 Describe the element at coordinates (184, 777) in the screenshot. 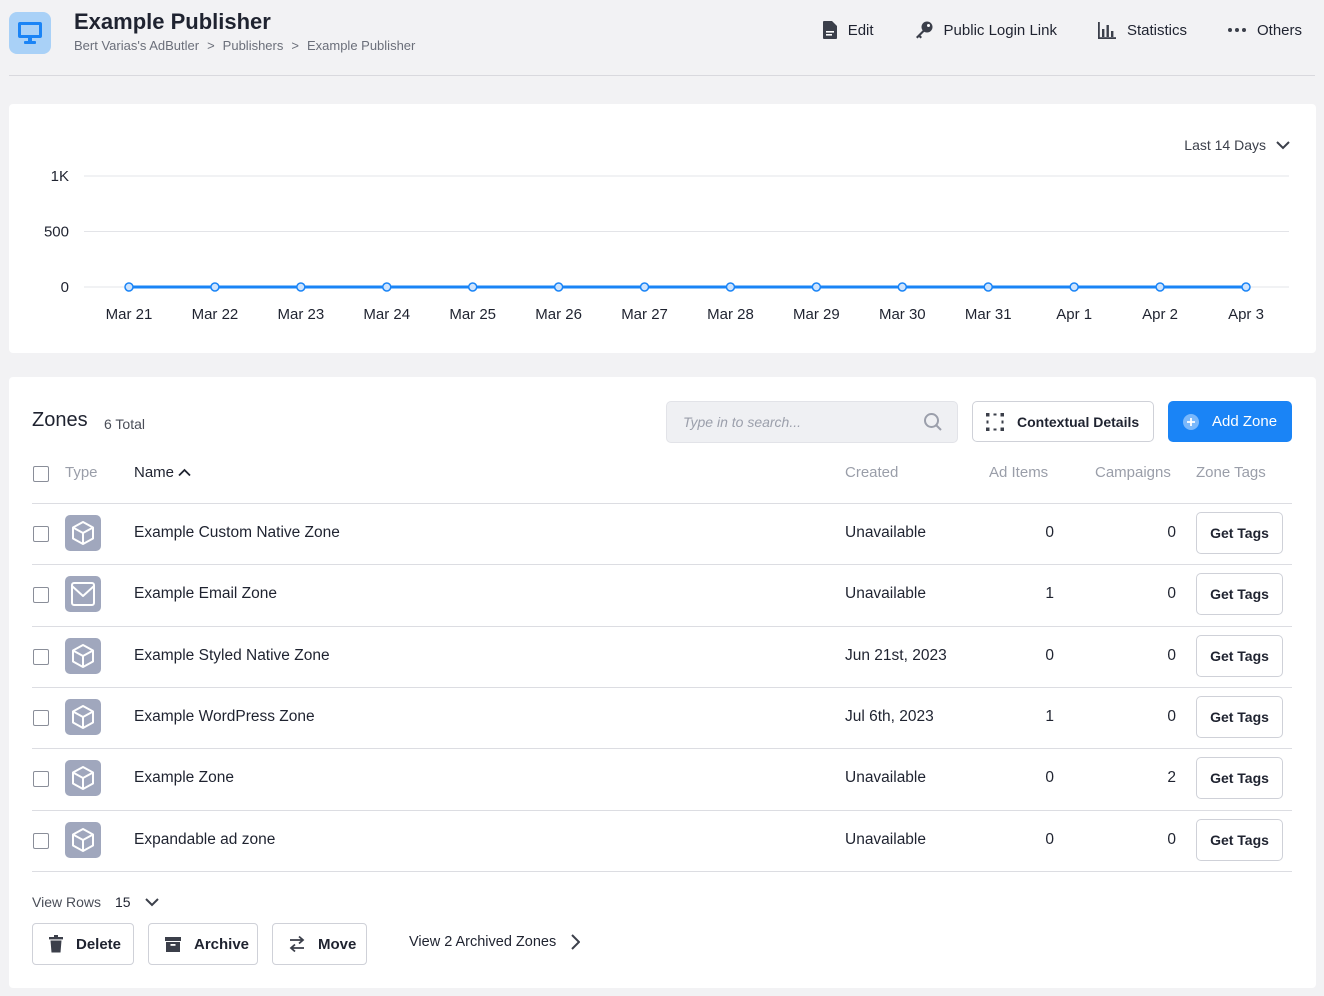

I see `zone-name: Example Zone` at that location.